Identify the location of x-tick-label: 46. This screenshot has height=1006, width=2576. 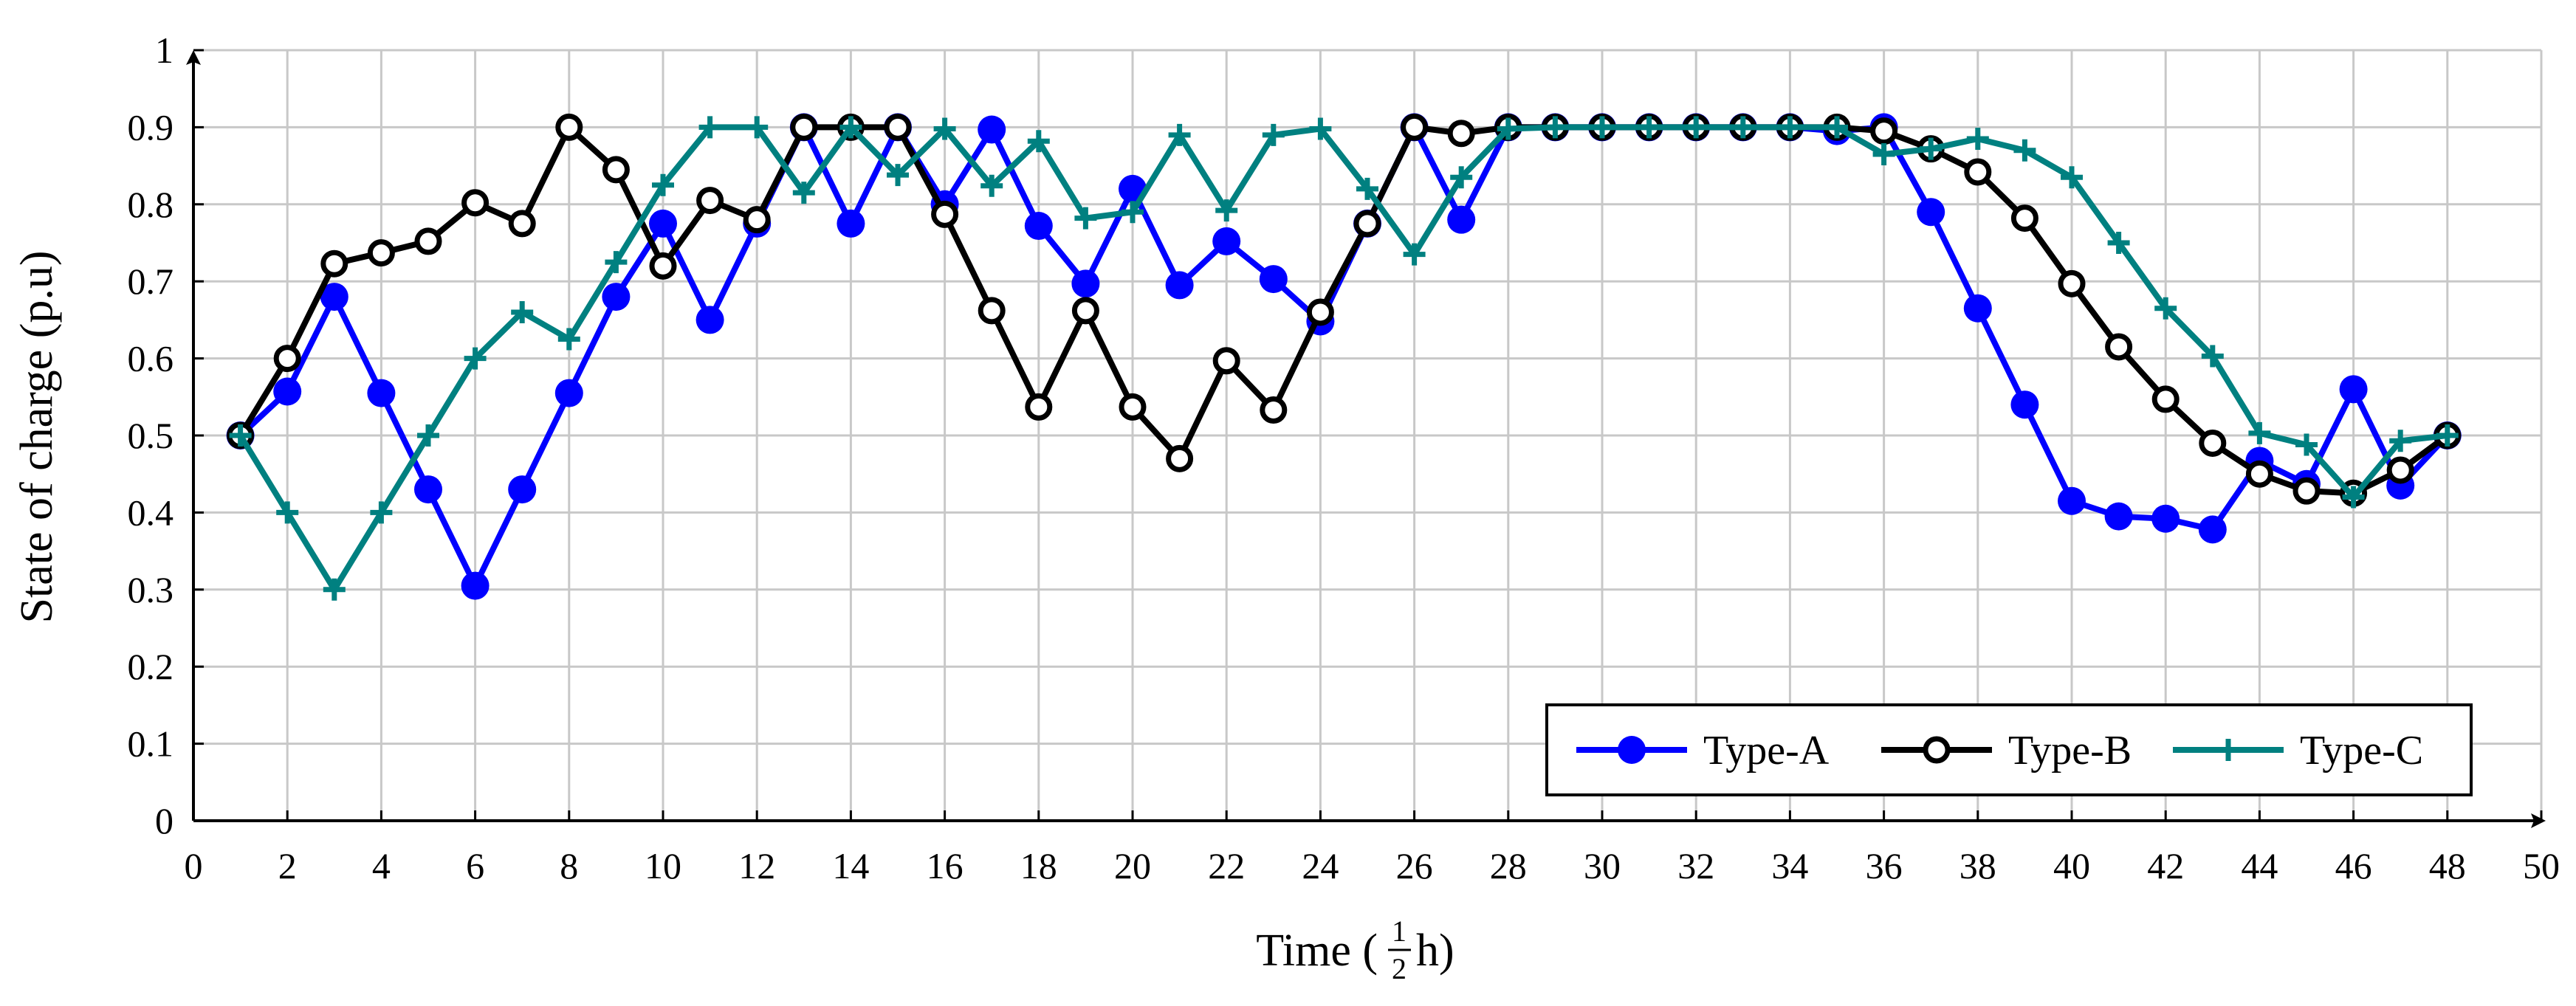
(2353, 865).